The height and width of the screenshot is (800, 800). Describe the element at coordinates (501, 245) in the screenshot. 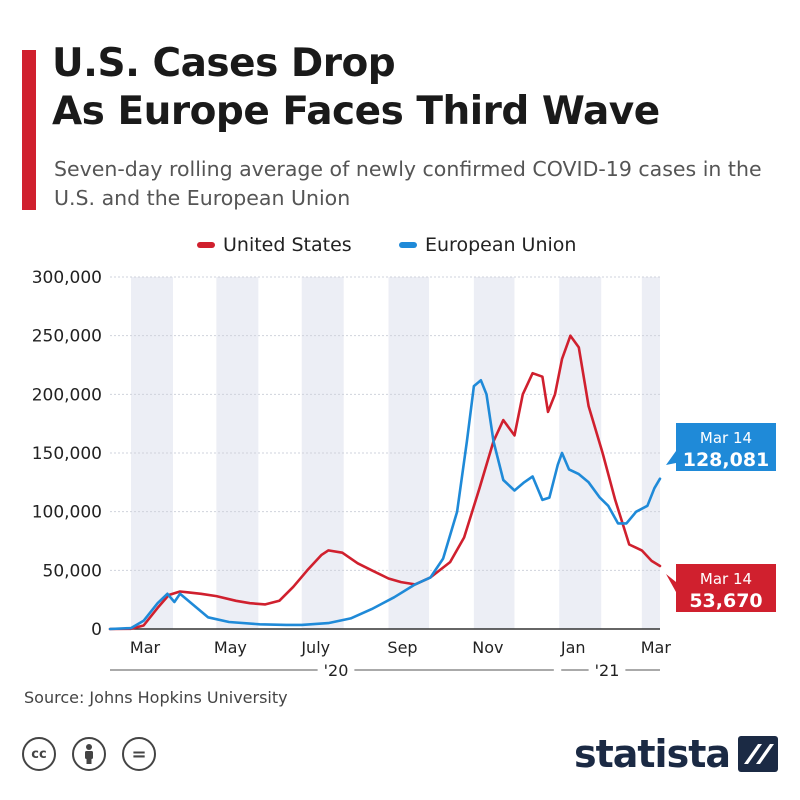

I see `legend-label-european-union: European Union` at that location.